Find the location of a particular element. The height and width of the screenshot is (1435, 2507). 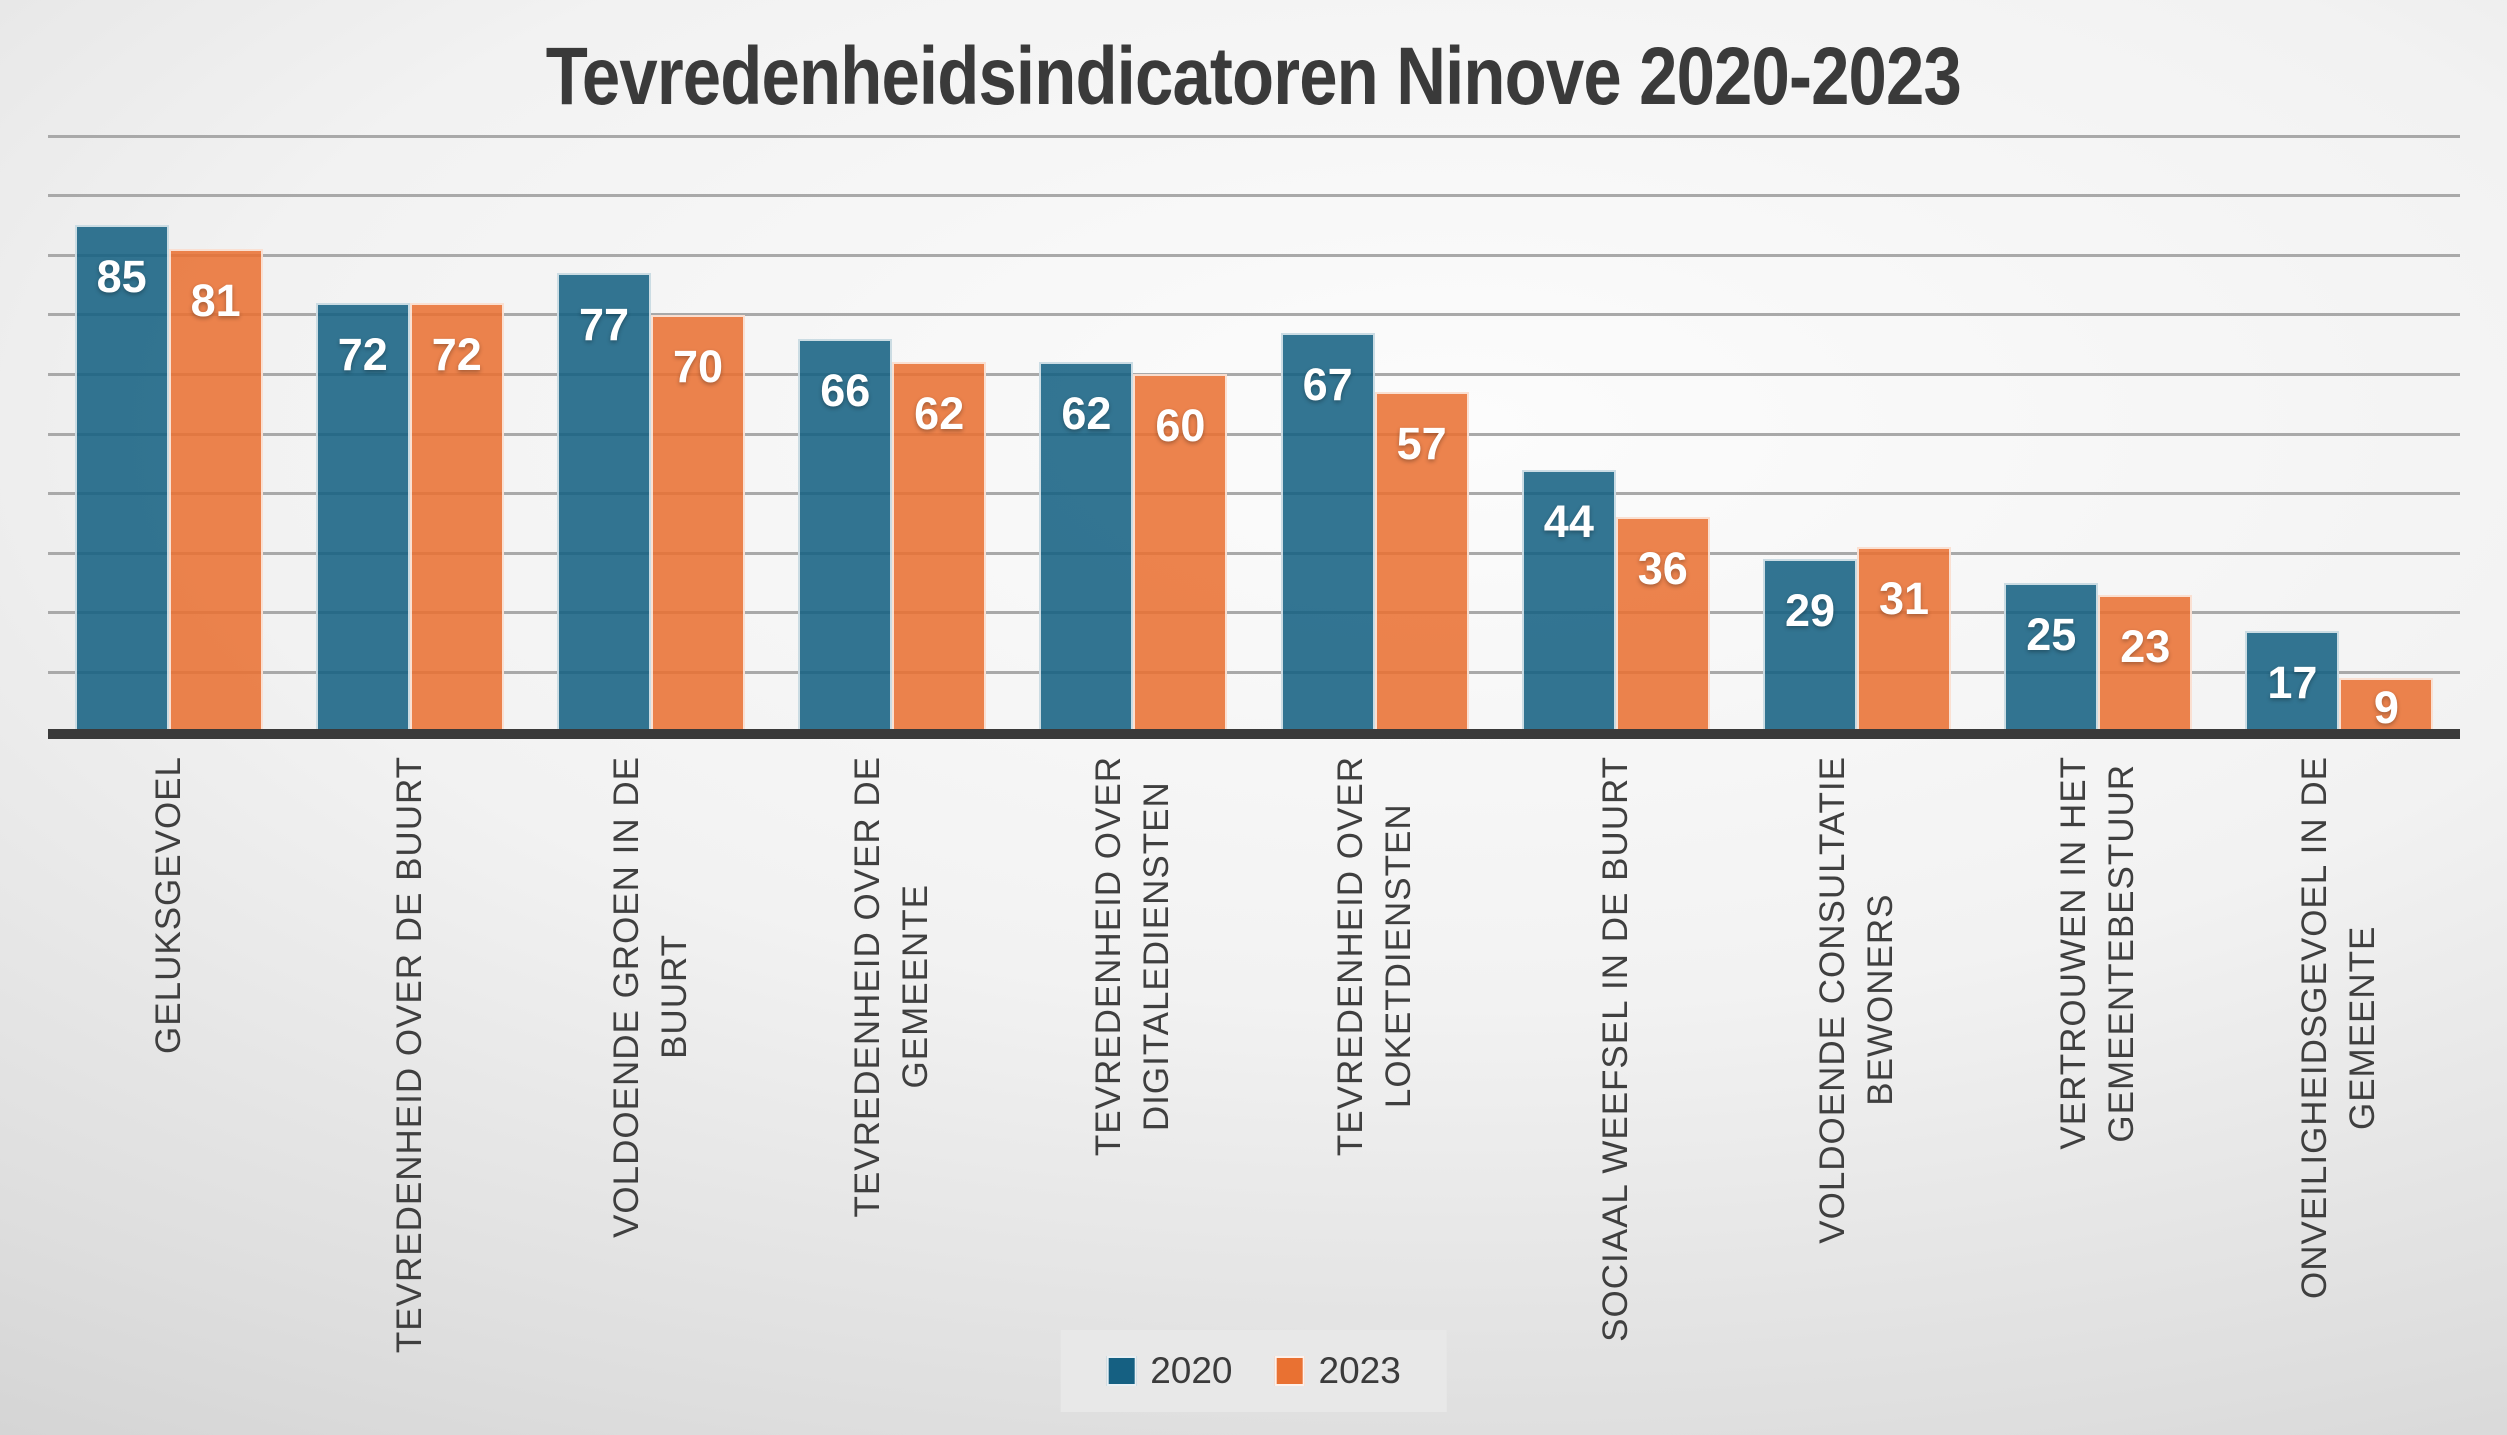

bar-value-label: 25 is located at coordinates (2051, 634).